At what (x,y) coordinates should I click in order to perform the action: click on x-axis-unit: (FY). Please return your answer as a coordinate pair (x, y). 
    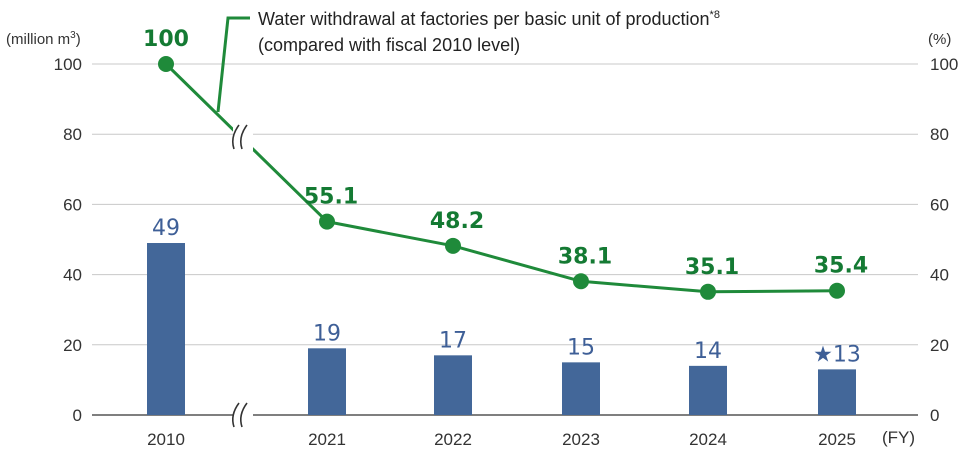
    Looking at the image, I should click on (898, 437).